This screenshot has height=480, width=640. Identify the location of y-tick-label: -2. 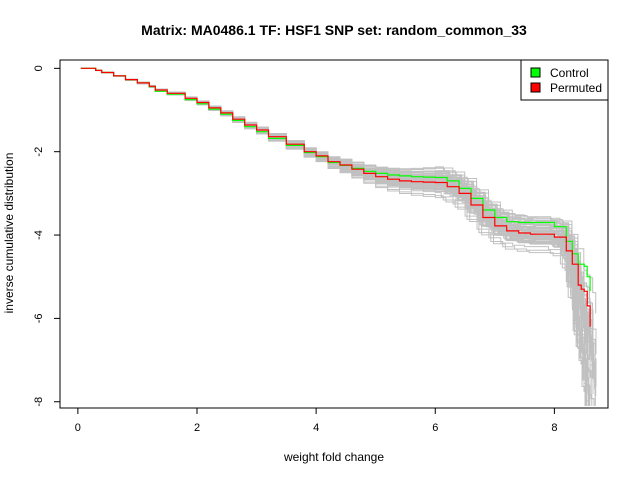
(39, 152).